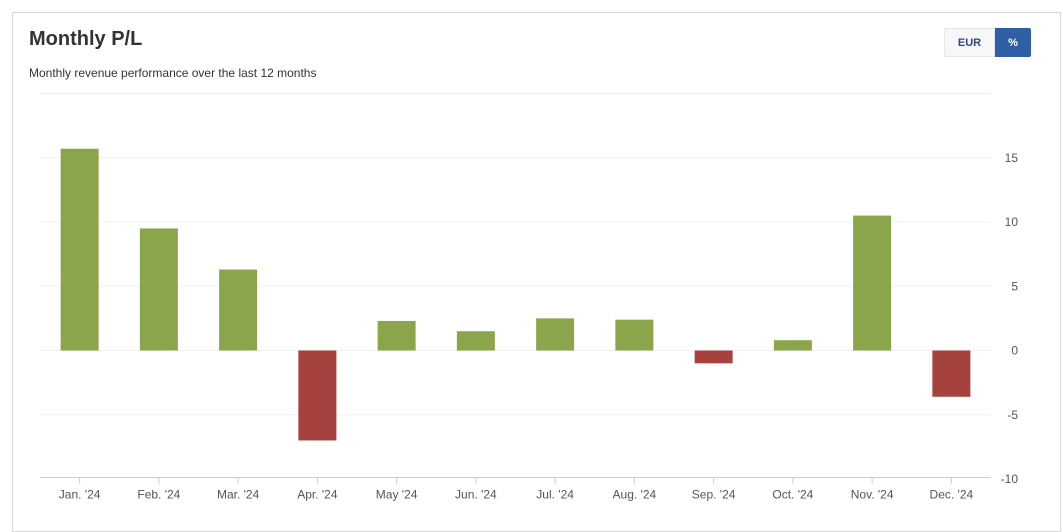 The width and height of the screenshot is (1063, 532). I want to click on x-tick-label: Feb. '24, so click(158, 495).